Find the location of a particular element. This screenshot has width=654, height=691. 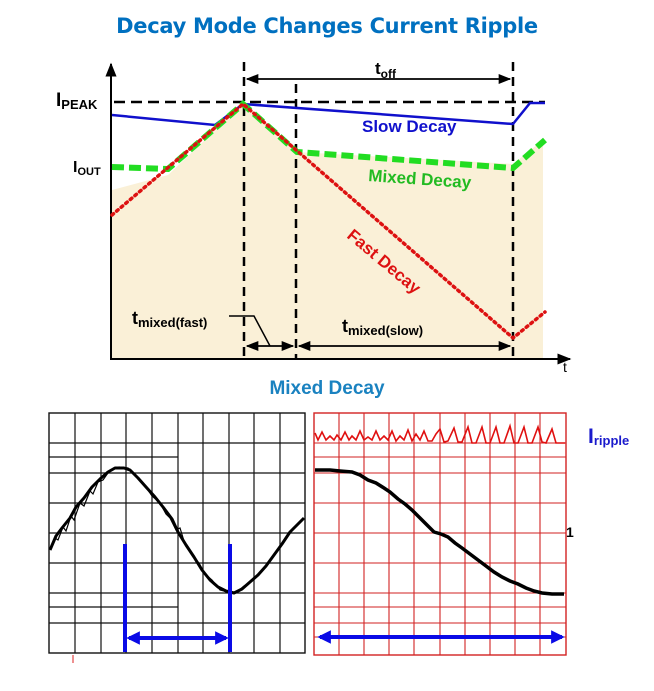

channel-marker: 1 is located at coordinates (570, 532).